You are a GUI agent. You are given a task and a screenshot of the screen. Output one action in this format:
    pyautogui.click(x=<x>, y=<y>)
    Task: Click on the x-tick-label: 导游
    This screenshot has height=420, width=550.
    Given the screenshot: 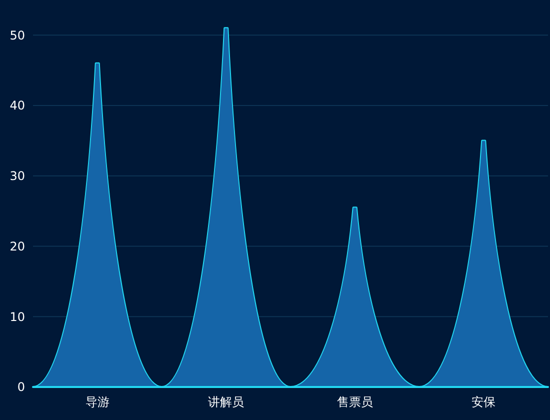 What is the action you would take?
    pyautogui.click(x=97, y=402)
    